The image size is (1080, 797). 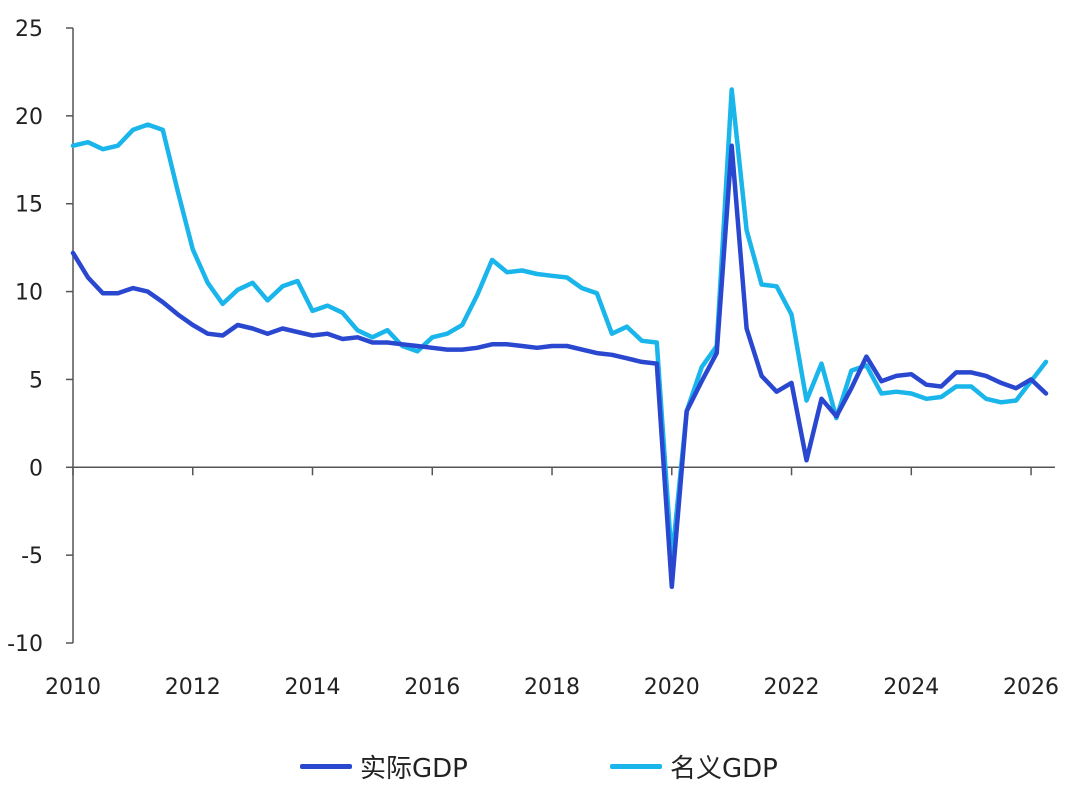 What do you see at coordinates (29, 293) in the screenshot?
I see `y-tick-label: 10` at bounding box center [29, 293].